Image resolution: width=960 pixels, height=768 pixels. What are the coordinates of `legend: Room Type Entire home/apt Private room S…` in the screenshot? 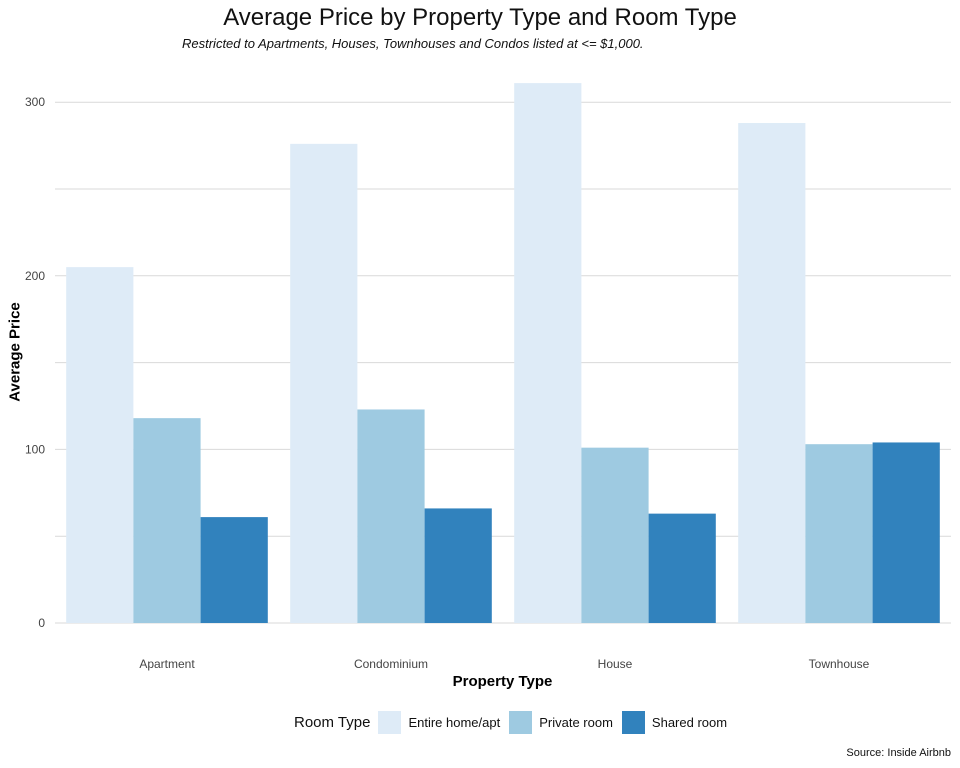 It's located at (515, 722).